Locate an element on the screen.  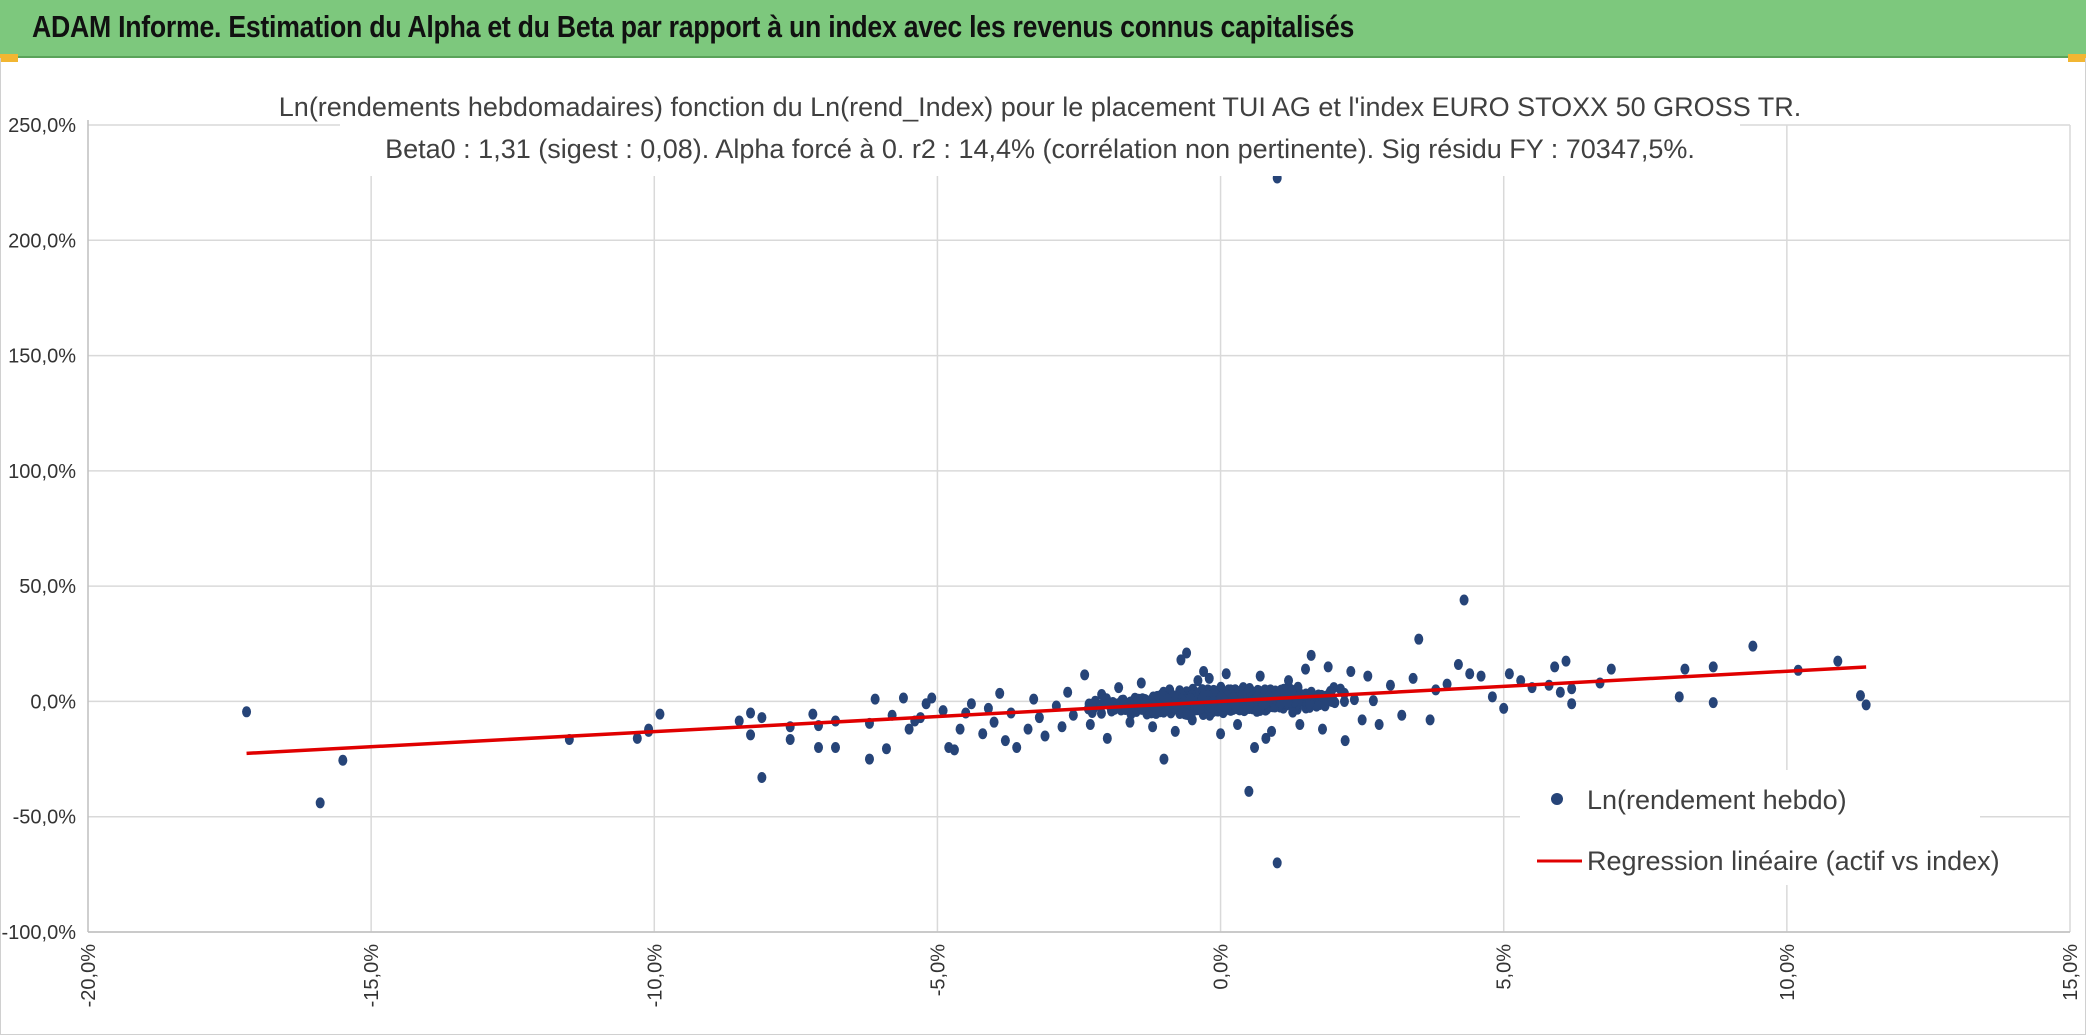
y-tick-label: -50,0% is located at coordinates (45, 818).